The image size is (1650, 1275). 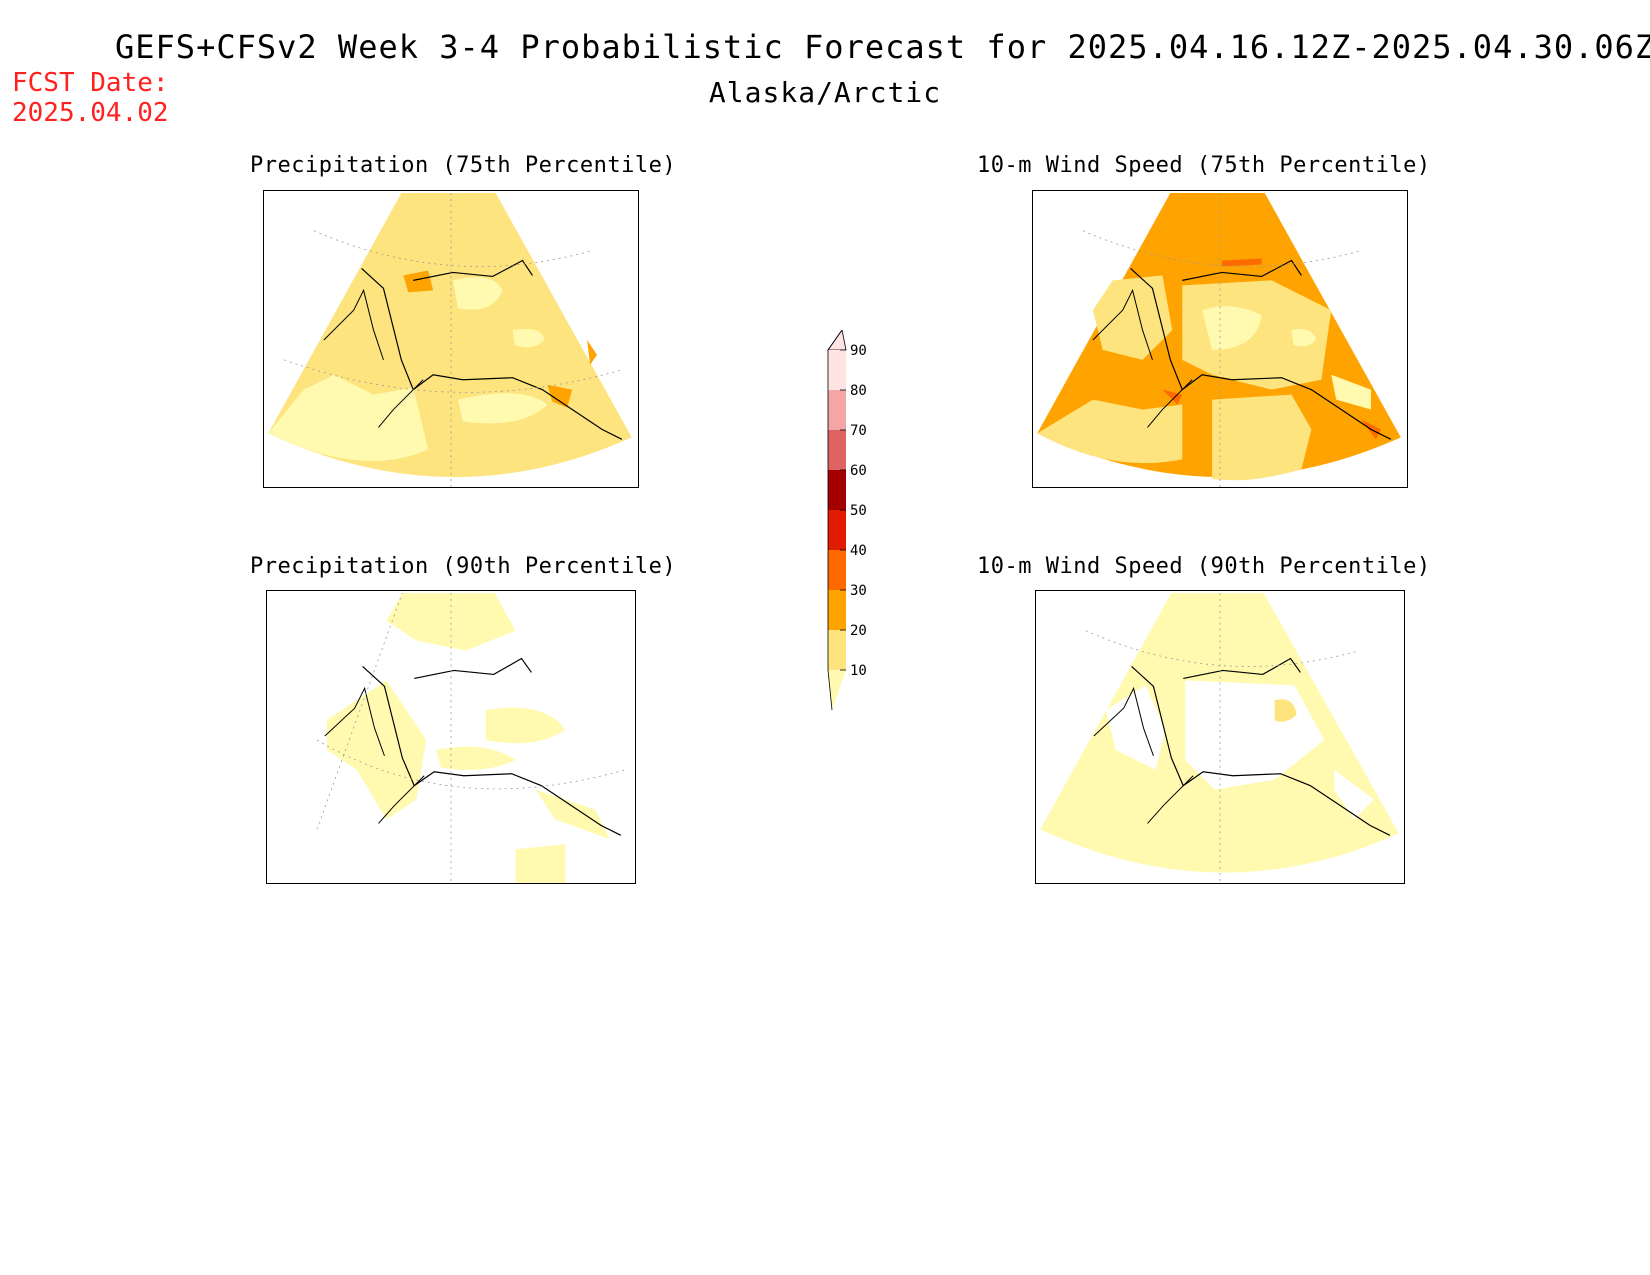 I want to click on colorbar-label: 10, so click(x=858, y=671).